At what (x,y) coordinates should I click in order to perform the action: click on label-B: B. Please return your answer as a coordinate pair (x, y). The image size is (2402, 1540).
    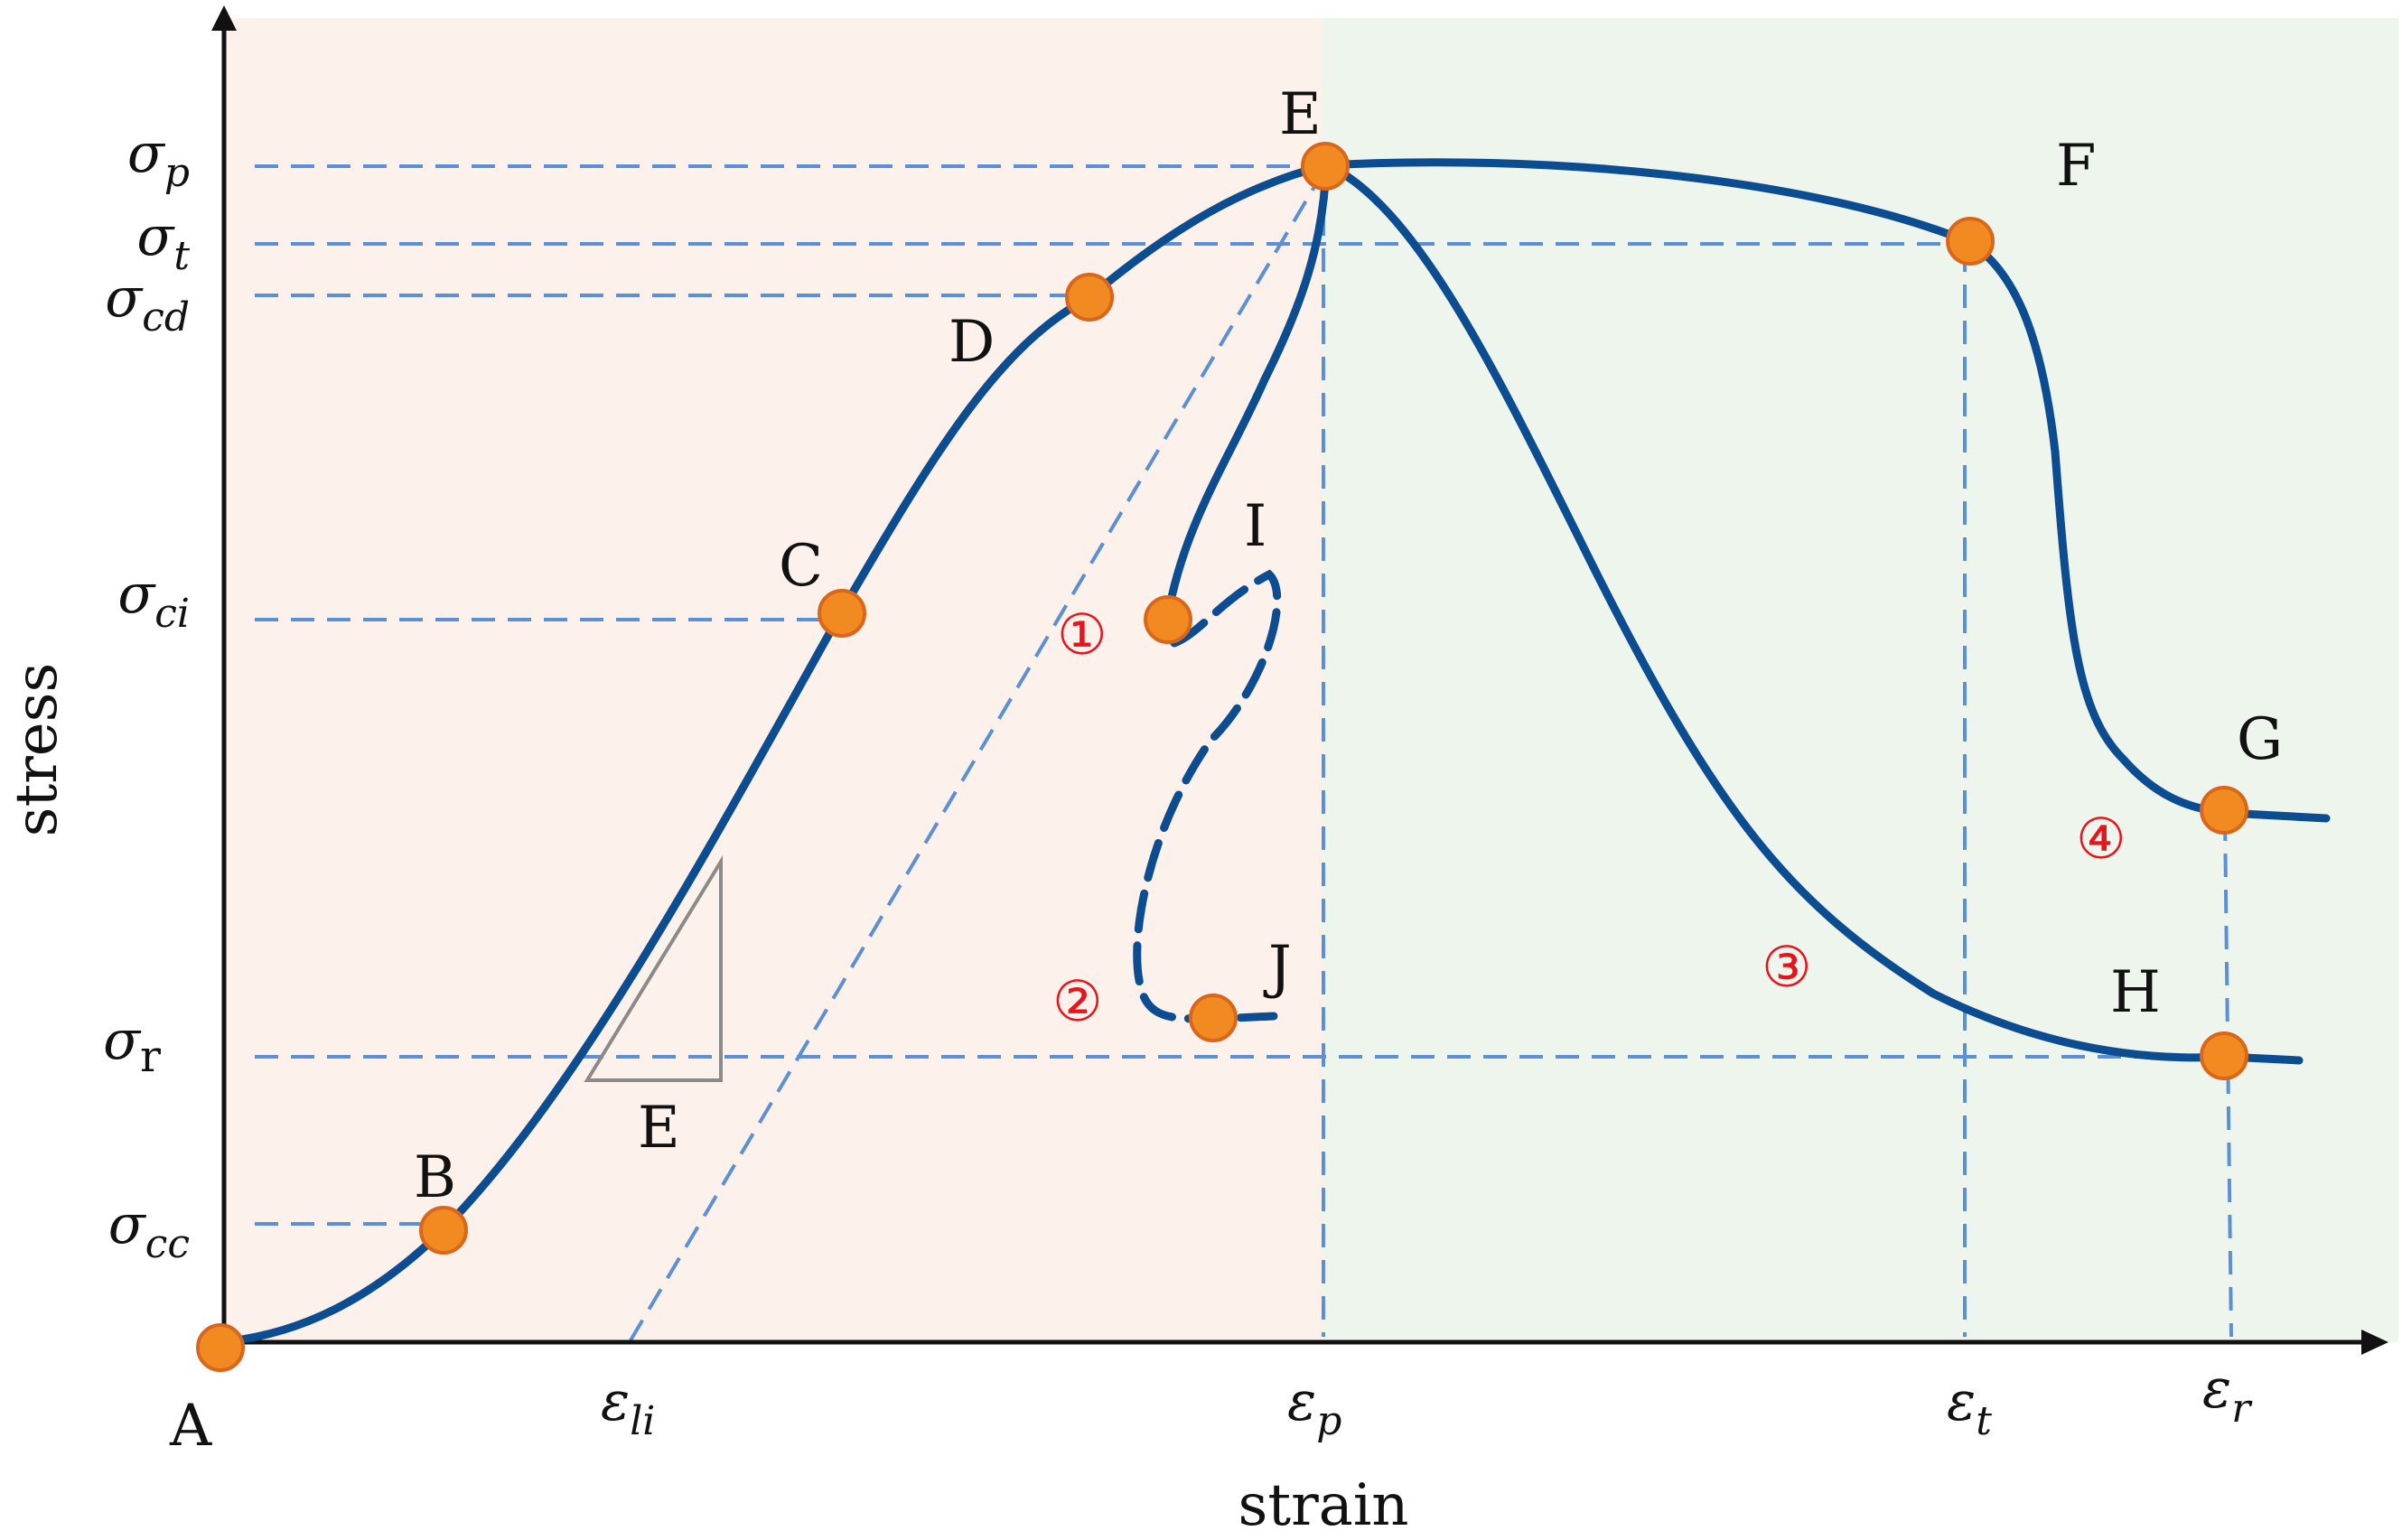
    Looking at the image, I should click on (435, 1178).